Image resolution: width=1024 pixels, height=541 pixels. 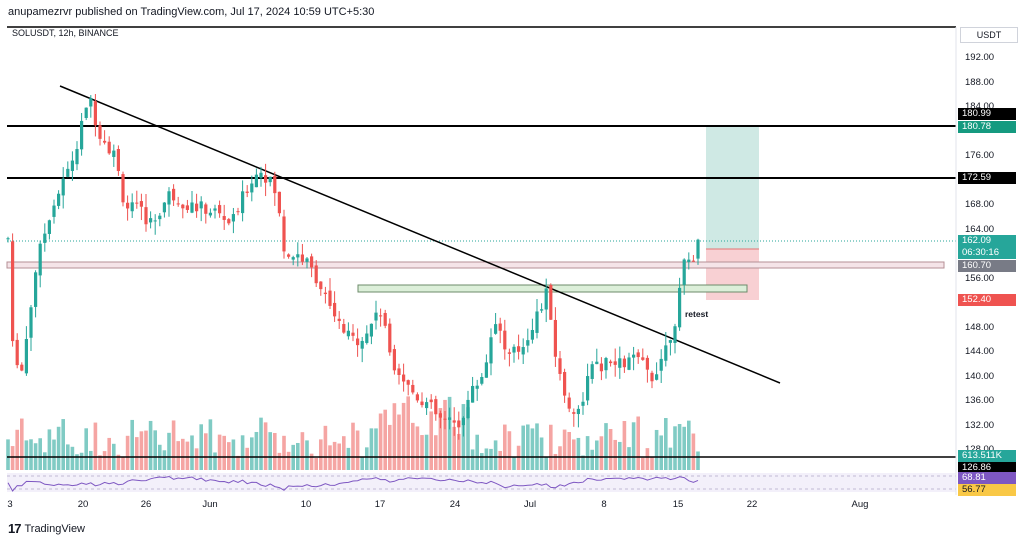 What do you see at coordinates (987, 478) in the screenshot?
I see `label-rsi-68: 68.81` at bounding box center [987, 478].